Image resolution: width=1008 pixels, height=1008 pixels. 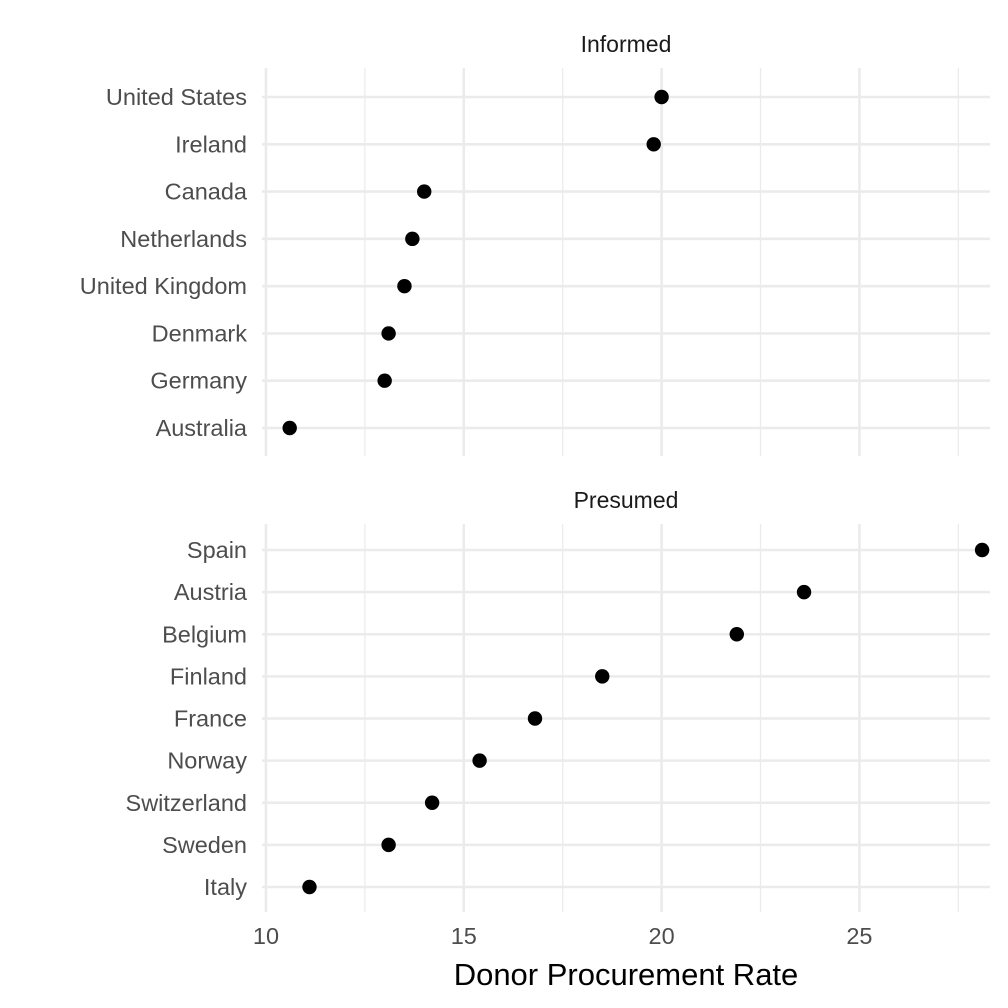 What do you see at coordinates (211, 592) in the screenshot?
I see `y-tick-label: Austria` at bounding box center [211, 592].